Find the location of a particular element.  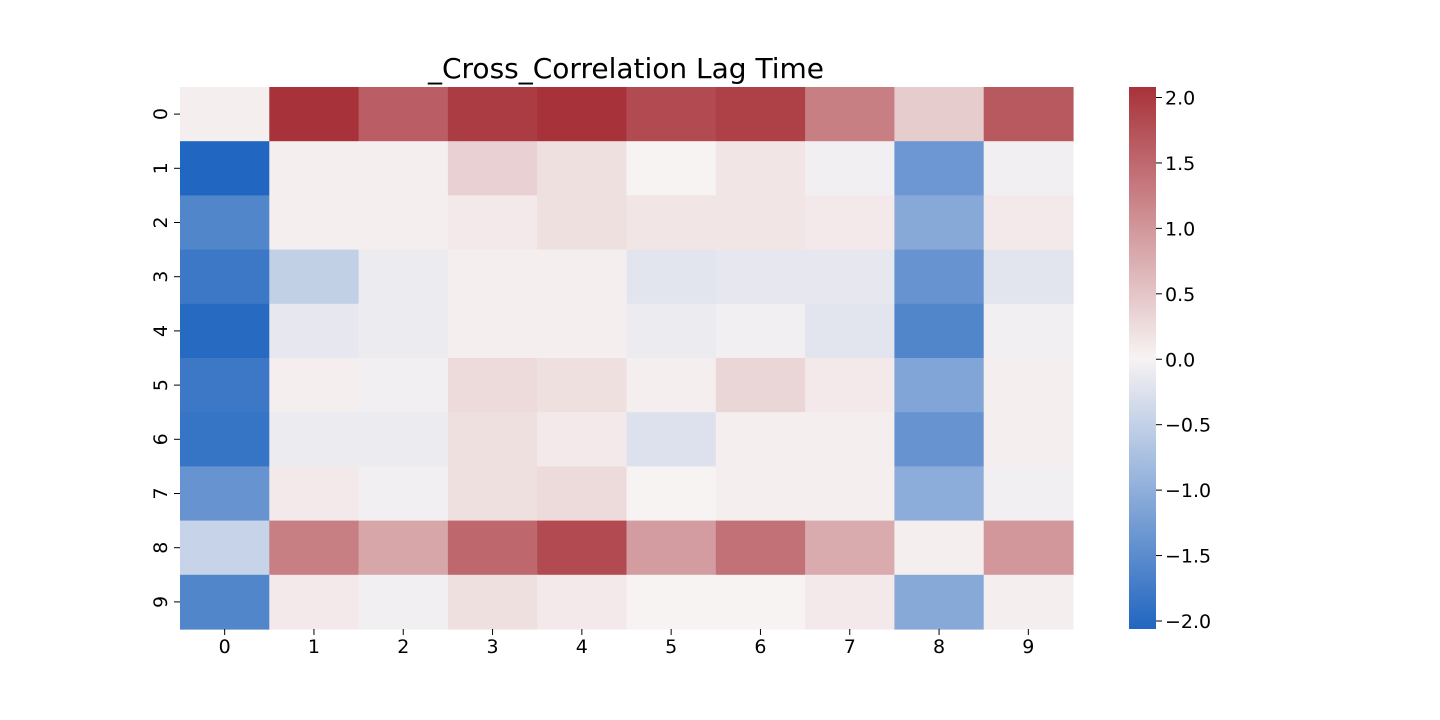

x-tick-label: 1 is located at coordinates (314, 647).